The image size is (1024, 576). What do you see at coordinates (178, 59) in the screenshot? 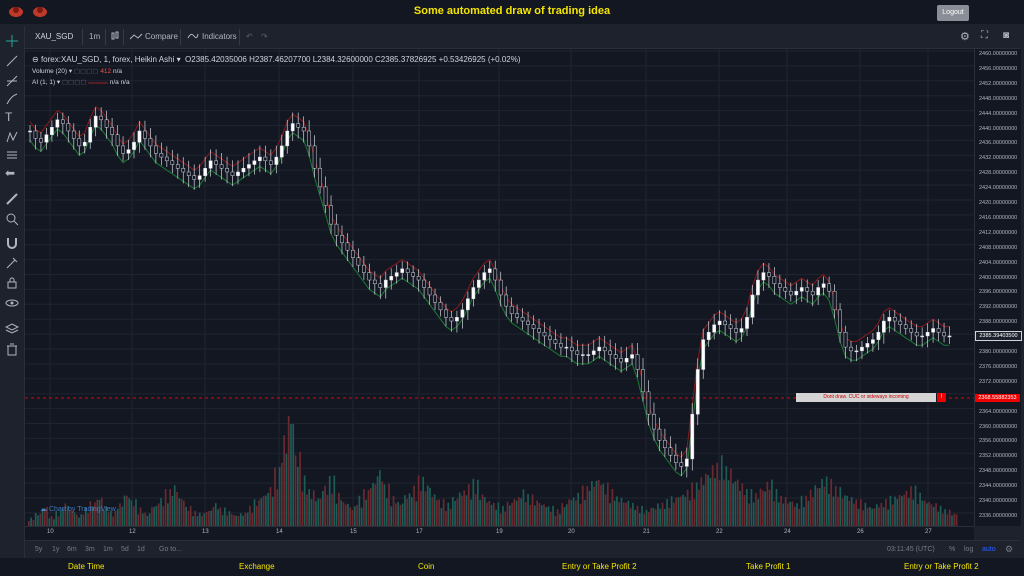
I see `dropdown-icon: ▾` at bounding box center [178, 59].